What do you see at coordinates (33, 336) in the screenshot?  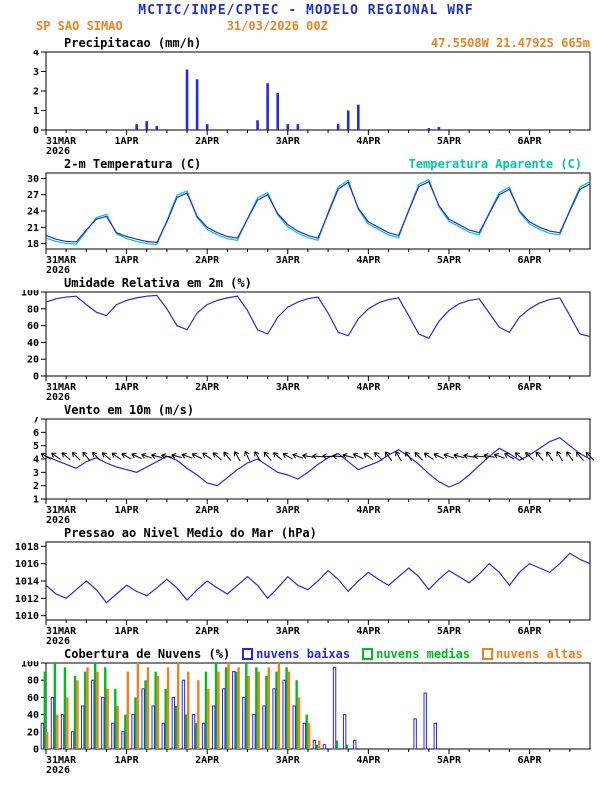 I see `y-axis: 0 20 40 60 80 100` at bounding box center [33, 336].